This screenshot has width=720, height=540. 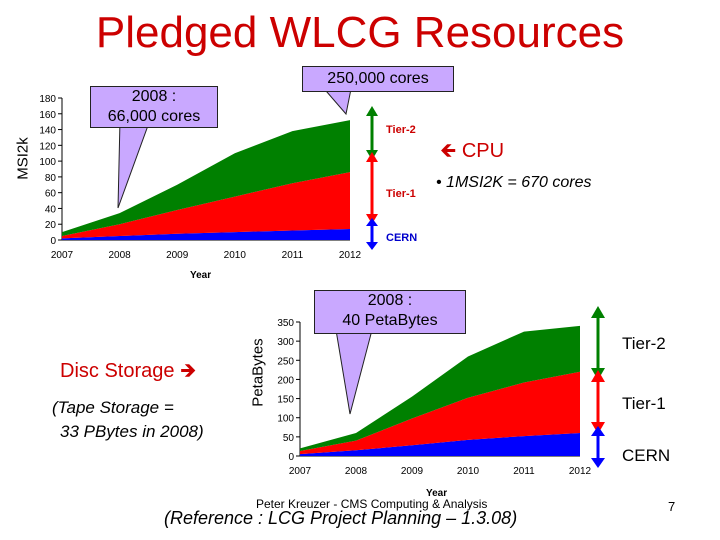 I want to click on disk-callout-line2: 40 PetaBytes, so click(x=390, y=320).